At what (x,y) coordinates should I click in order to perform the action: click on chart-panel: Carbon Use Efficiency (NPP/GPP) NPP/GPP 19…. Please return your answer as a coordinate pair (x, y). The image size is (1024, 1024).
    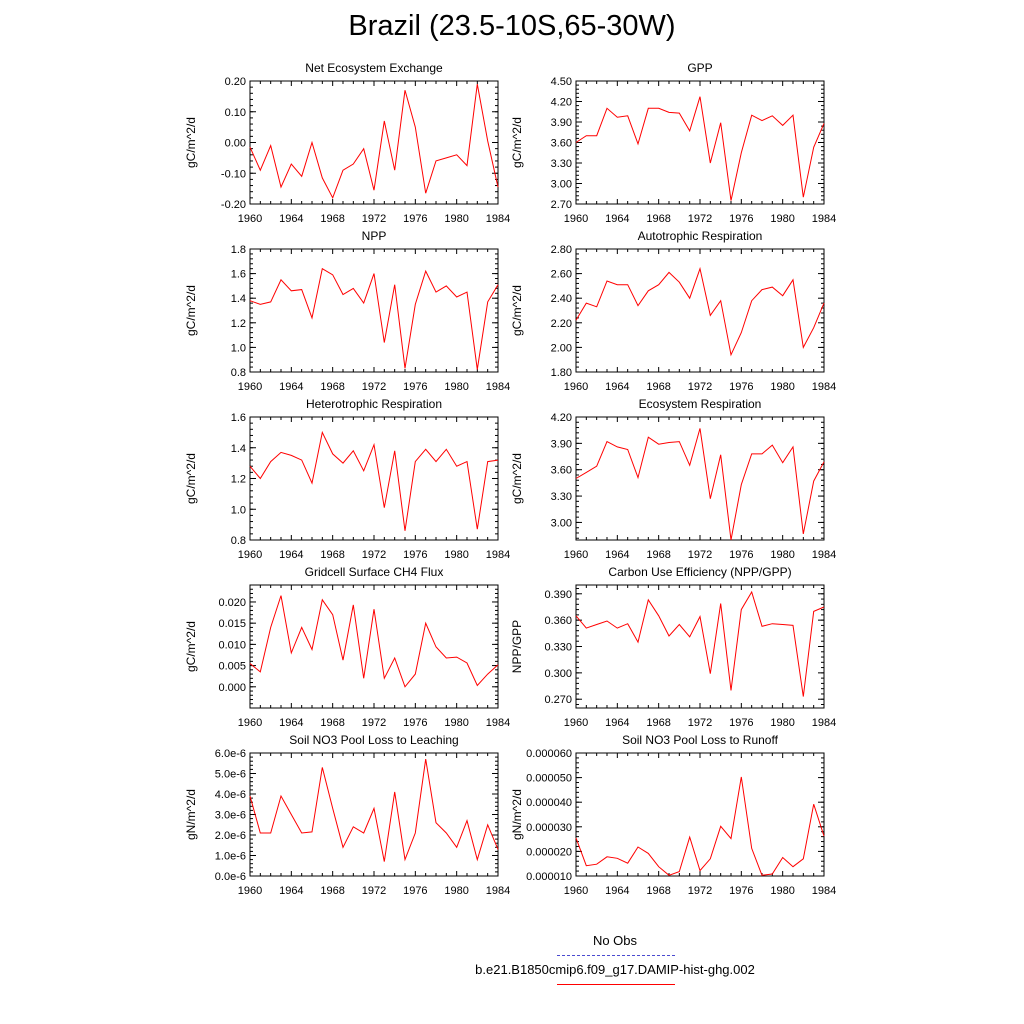
    Looking at the image, I should click on (673, 647).